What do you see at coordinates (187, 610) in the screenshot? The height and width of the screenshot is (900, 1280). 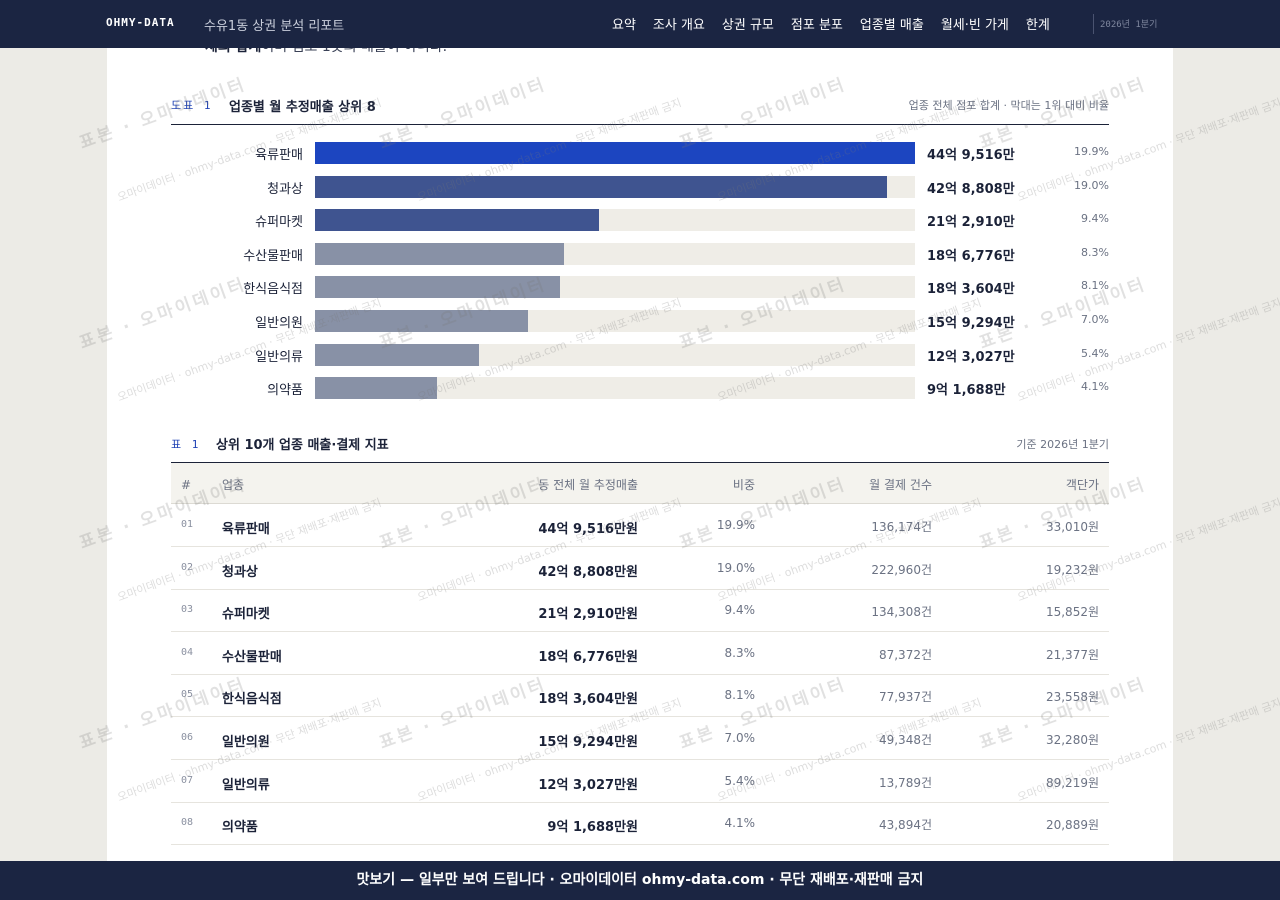 I see `row-number: 03` at bounding box center [187, 610].